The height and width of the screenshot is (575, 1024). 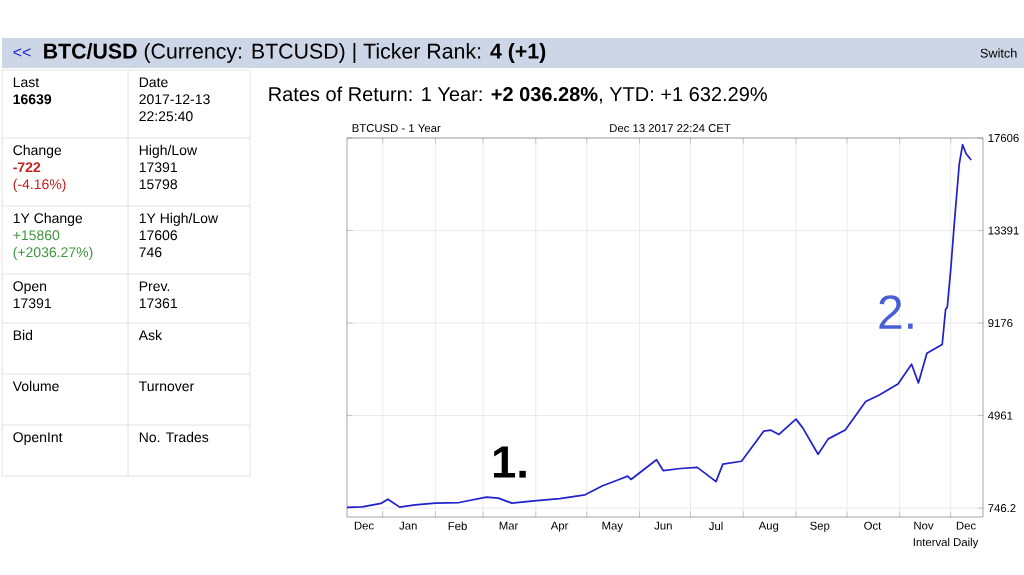 I want to click on y-tick-label: 17606, so click(x=1003, y=138).